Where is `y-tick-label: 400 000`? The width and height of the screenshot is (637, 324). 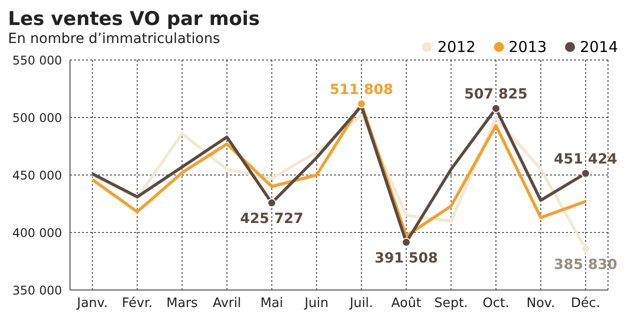 y-tick-label: 400 000 is located at coordinates (37, 233).